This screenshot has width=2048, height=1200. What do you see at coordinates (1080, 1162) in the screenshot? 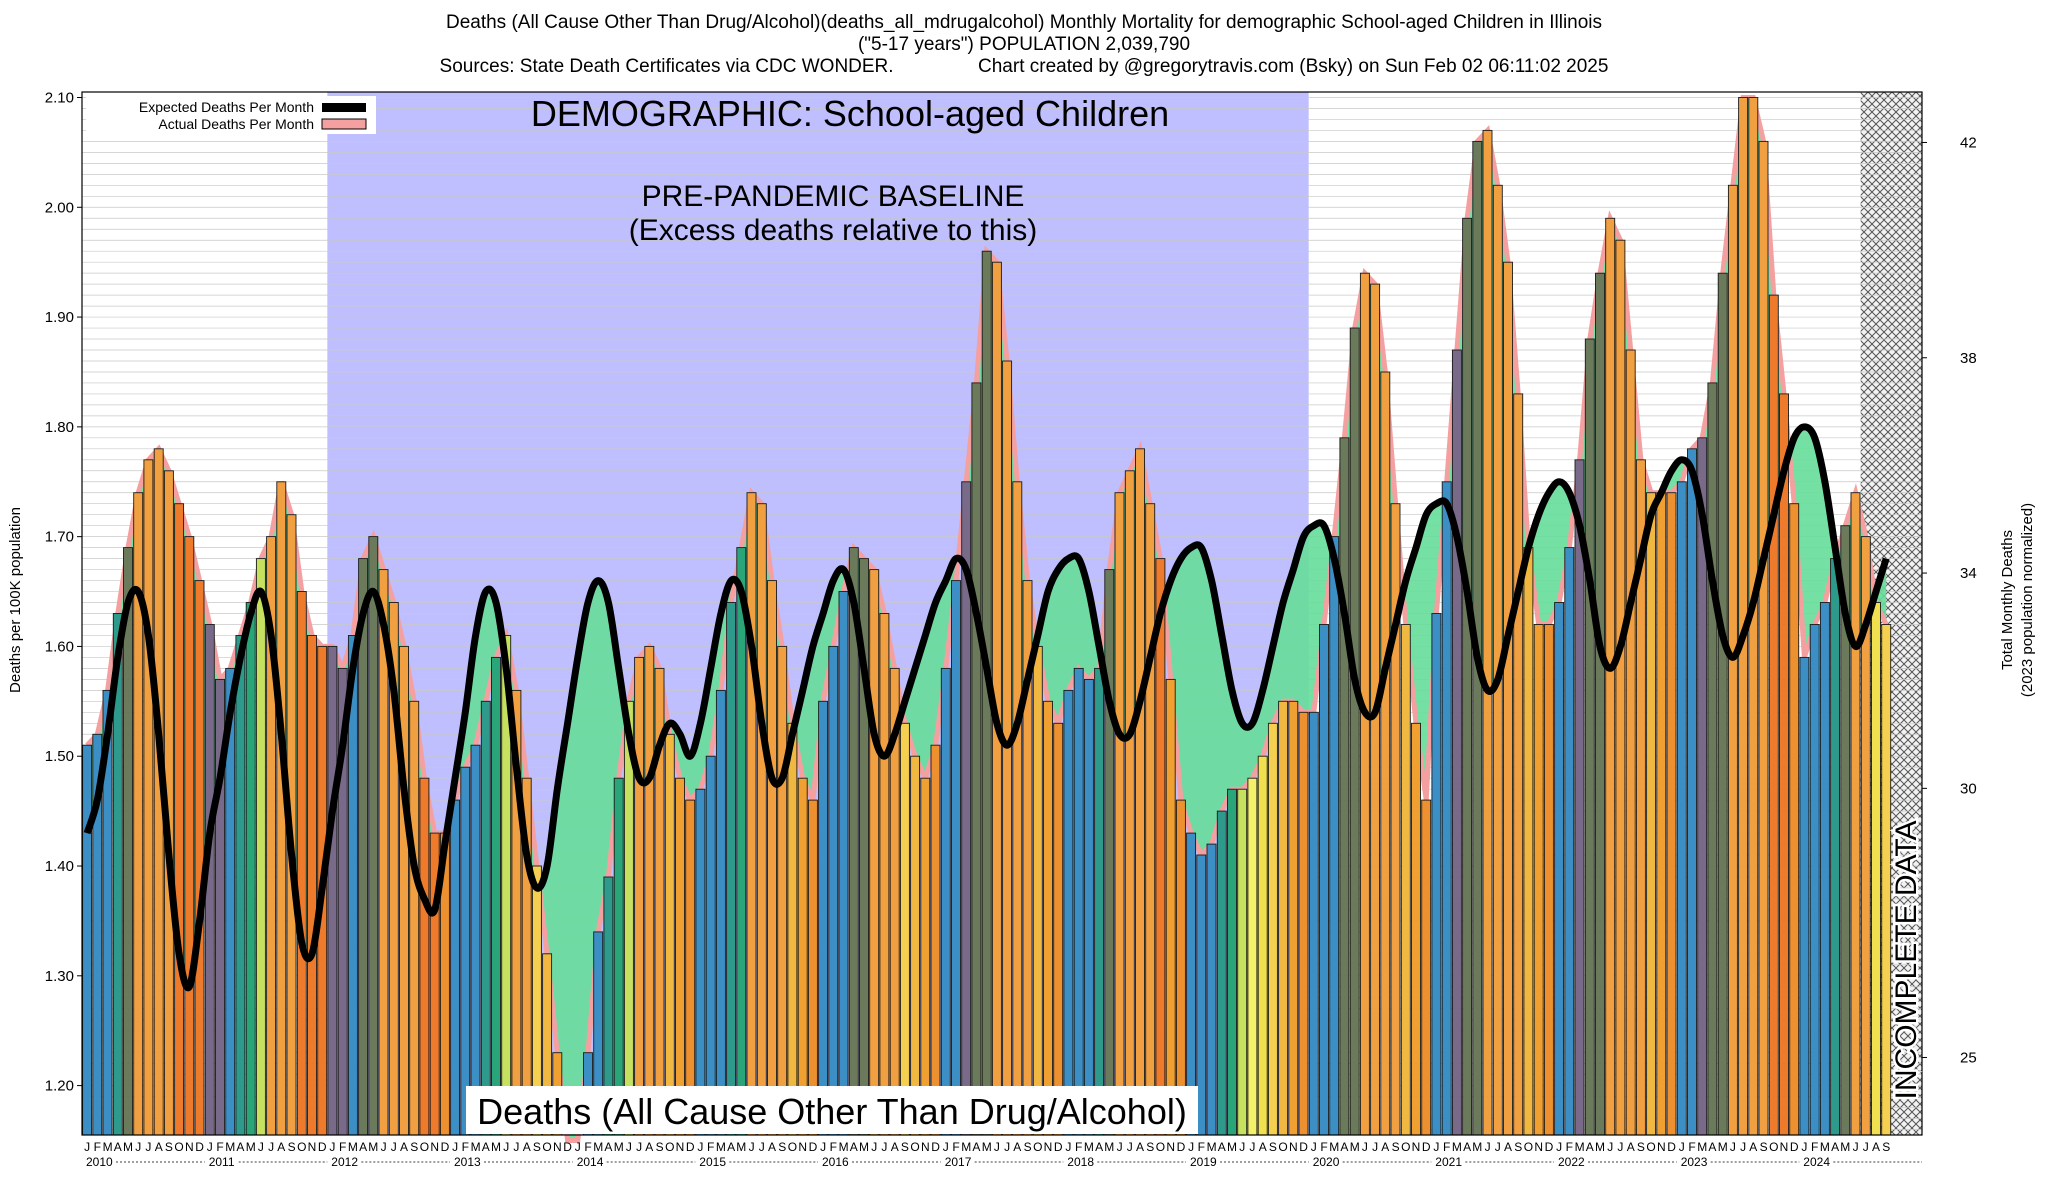
I see `x-year-label: 2018` at bounding box center [1080, 1162].